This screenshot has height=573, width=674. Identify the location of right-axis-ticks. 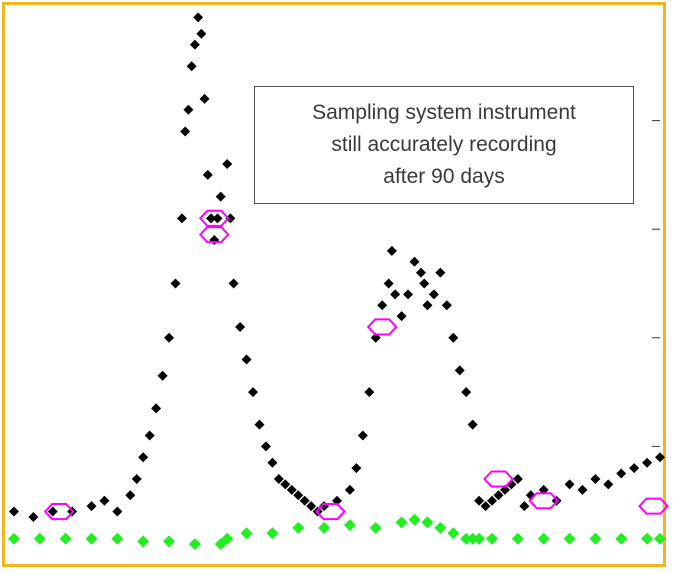
(656, 283).